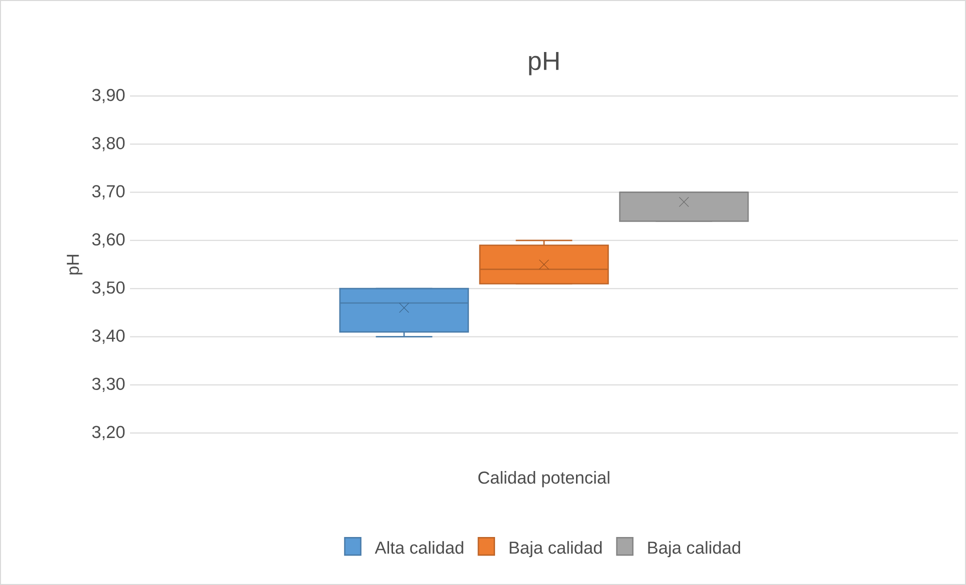 This screenshot has height=585, width=966. Describe the element at coordinates (543, 64) in the screenshot. I see `chart-title: pH` at that location.